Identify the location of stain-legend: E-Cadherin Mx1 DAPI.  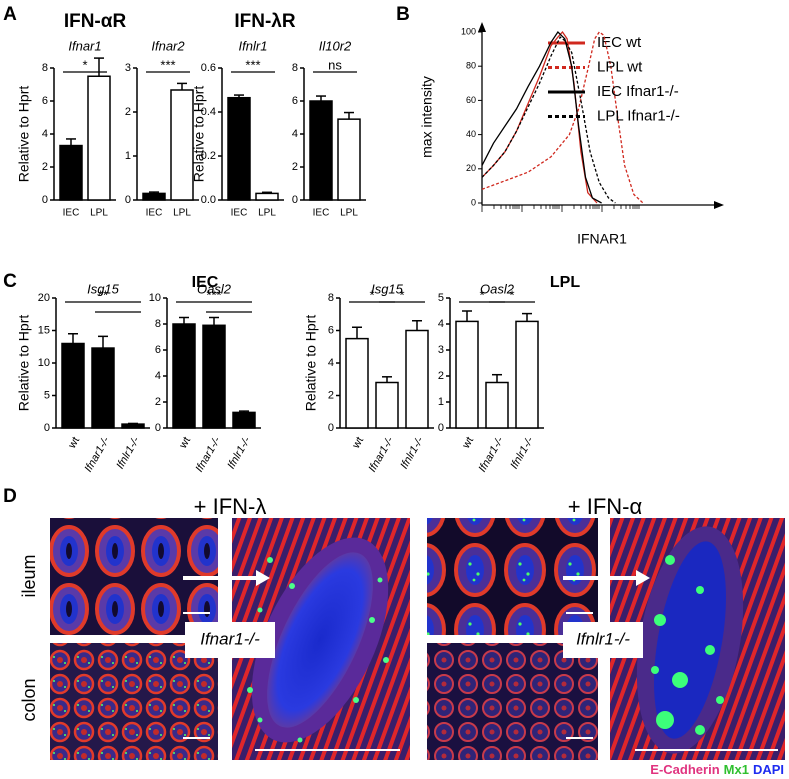
(717, 769).